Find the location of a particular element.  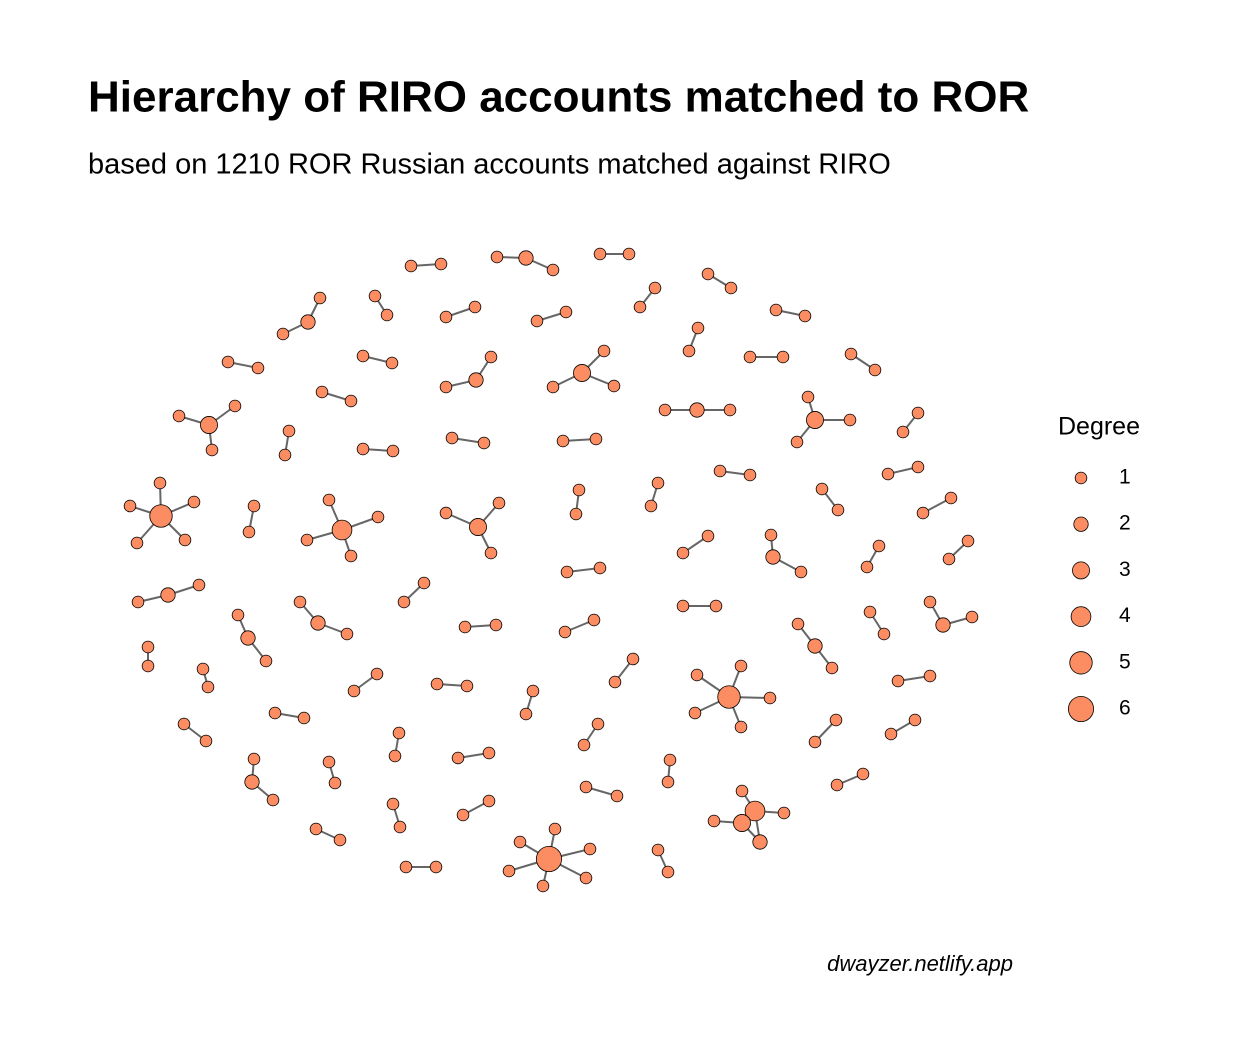

legend-label: 1 is located at coordinates (1125, 477).